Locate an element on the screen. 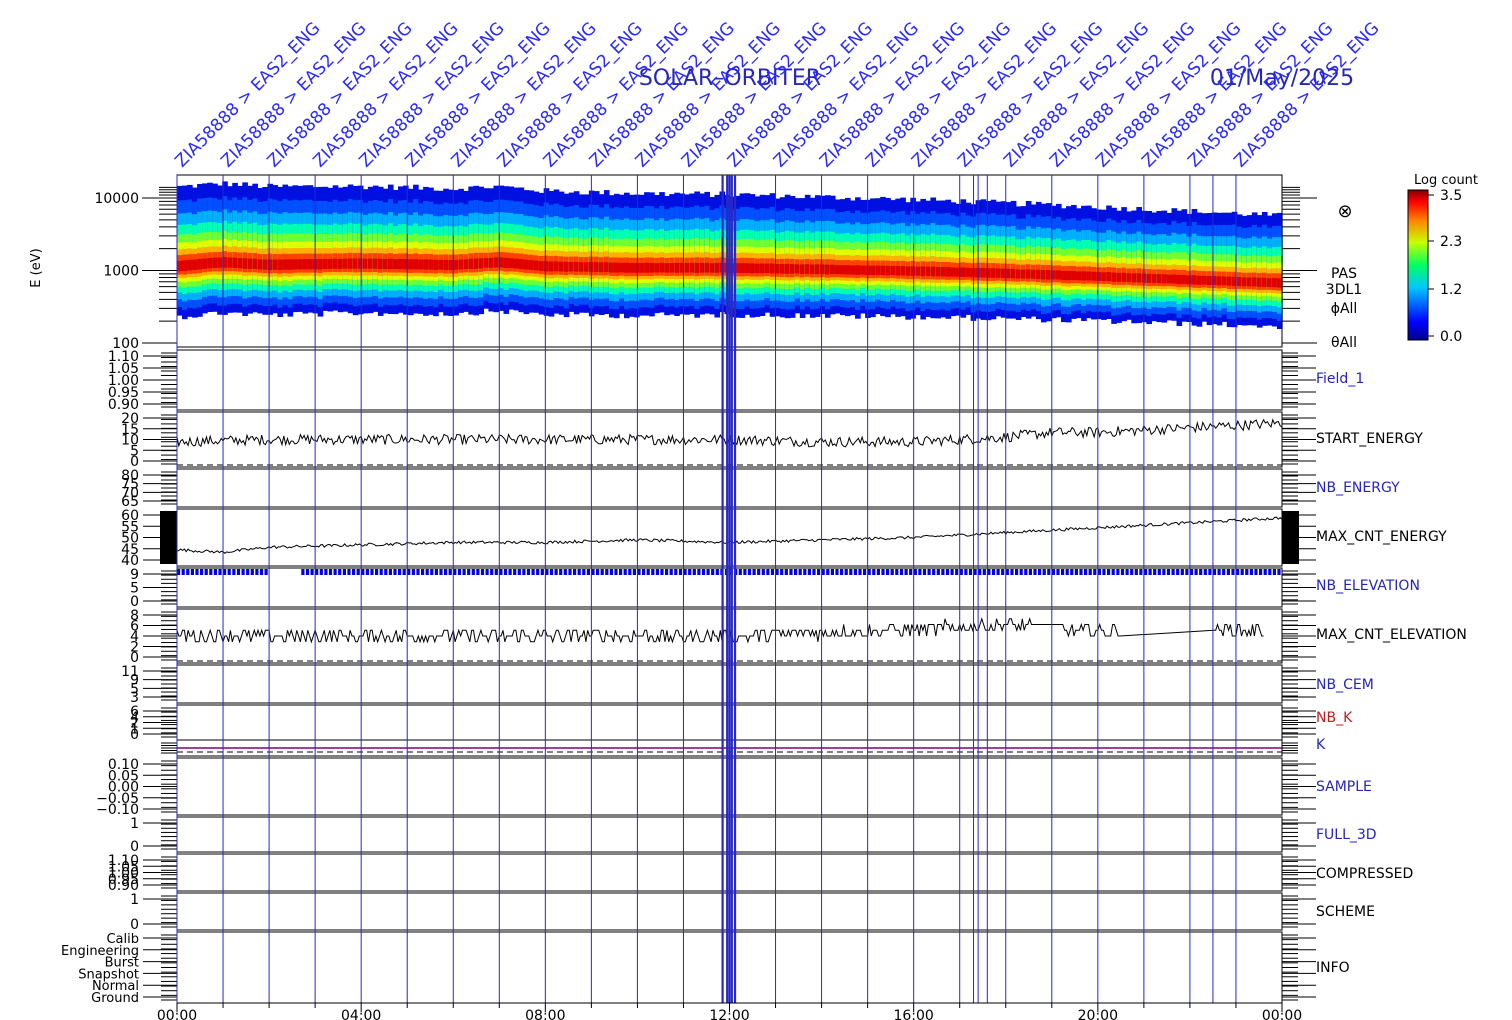 This screenshot has height=1020, width=1512. panel-label: K is located at coordinates (1321, 745).